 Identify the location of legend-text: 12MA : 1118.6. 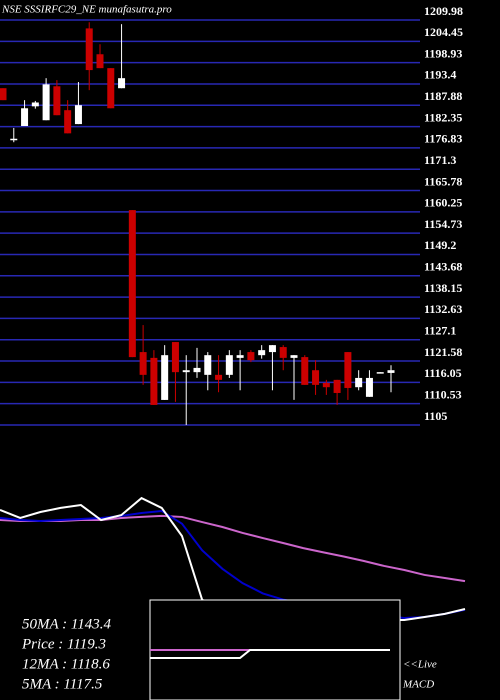
(66, 664).